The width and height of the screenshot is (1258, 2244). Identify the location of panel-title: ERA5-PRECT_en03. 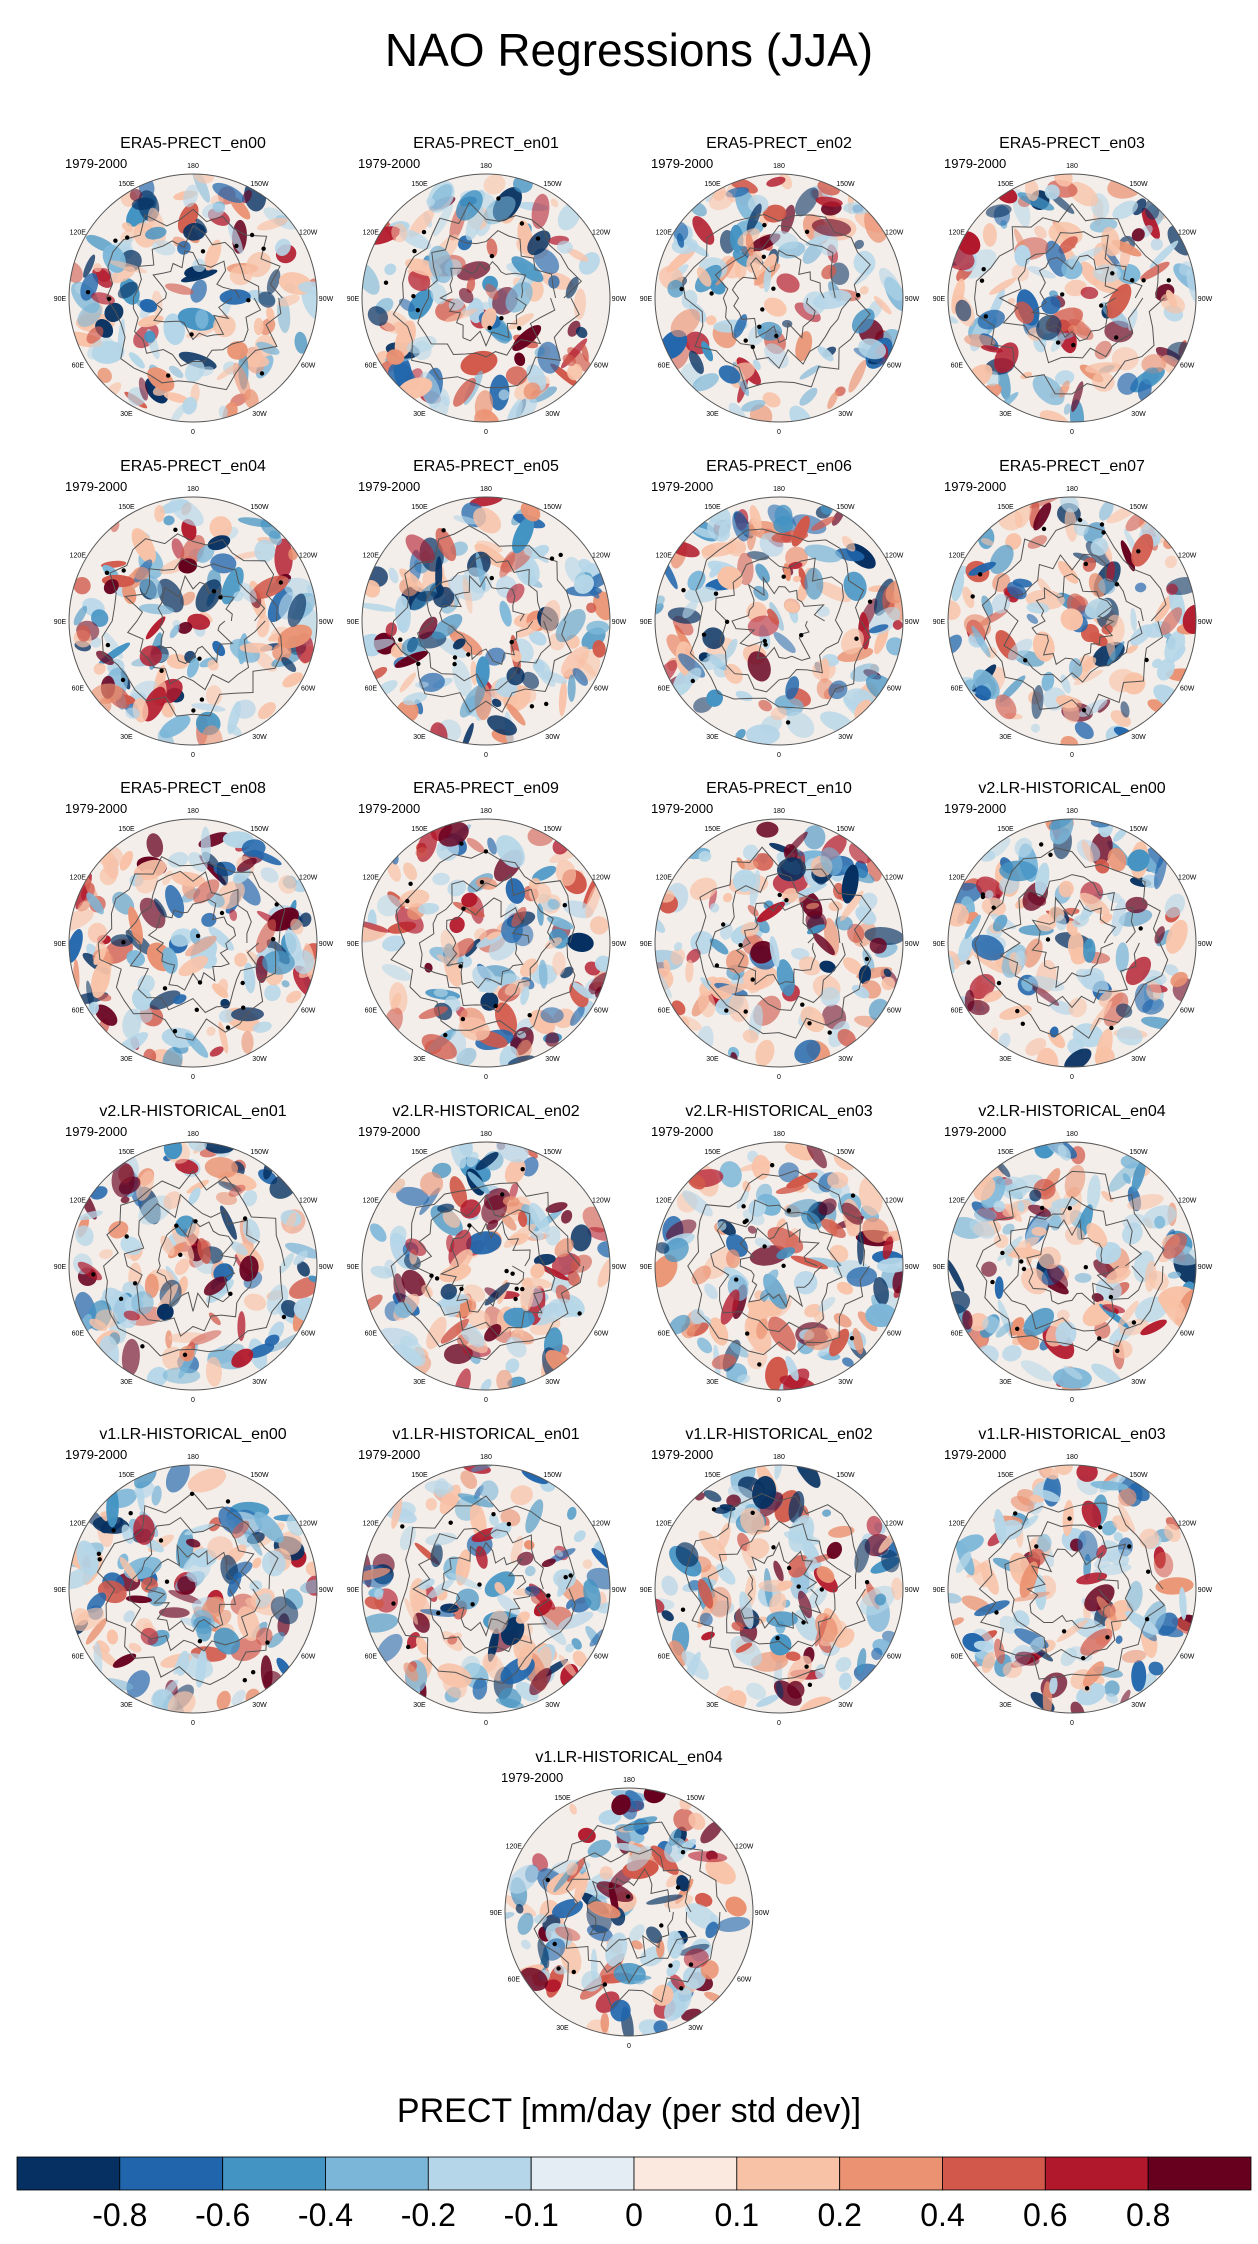
(1072, 143).